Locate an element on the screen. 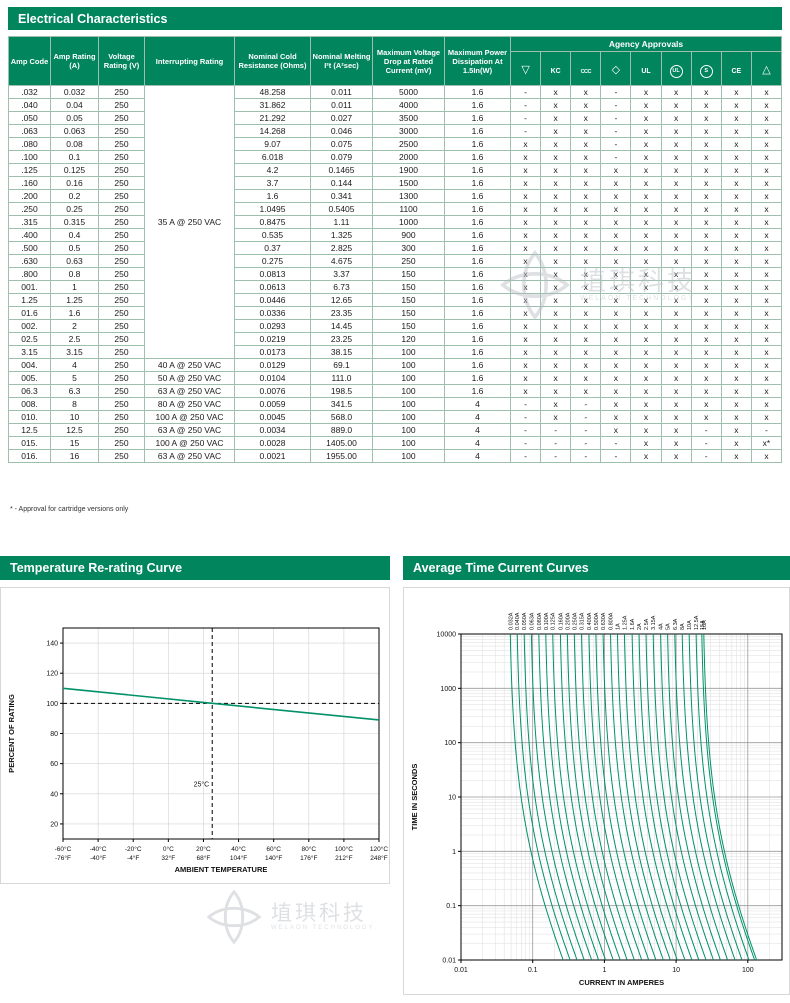 Image resolution: width=790 pixels, height=1003 pixels. agency-mark-cell: △ is located at coordinates (766, 68).